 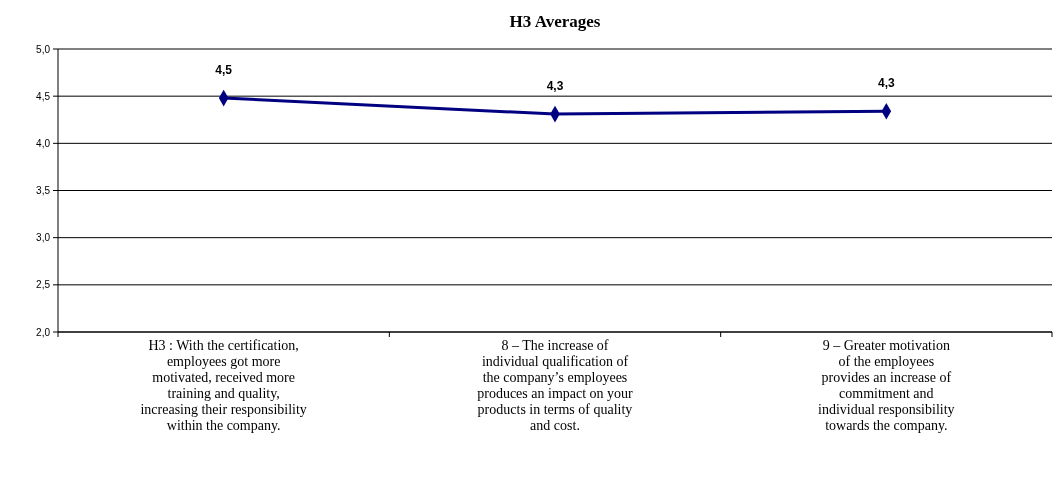 I want to click on x-tick-label: 9 – Greater motivation of the employees provides an increase of commitment and individual responsibility towards the company., so click(x=886, y=385).